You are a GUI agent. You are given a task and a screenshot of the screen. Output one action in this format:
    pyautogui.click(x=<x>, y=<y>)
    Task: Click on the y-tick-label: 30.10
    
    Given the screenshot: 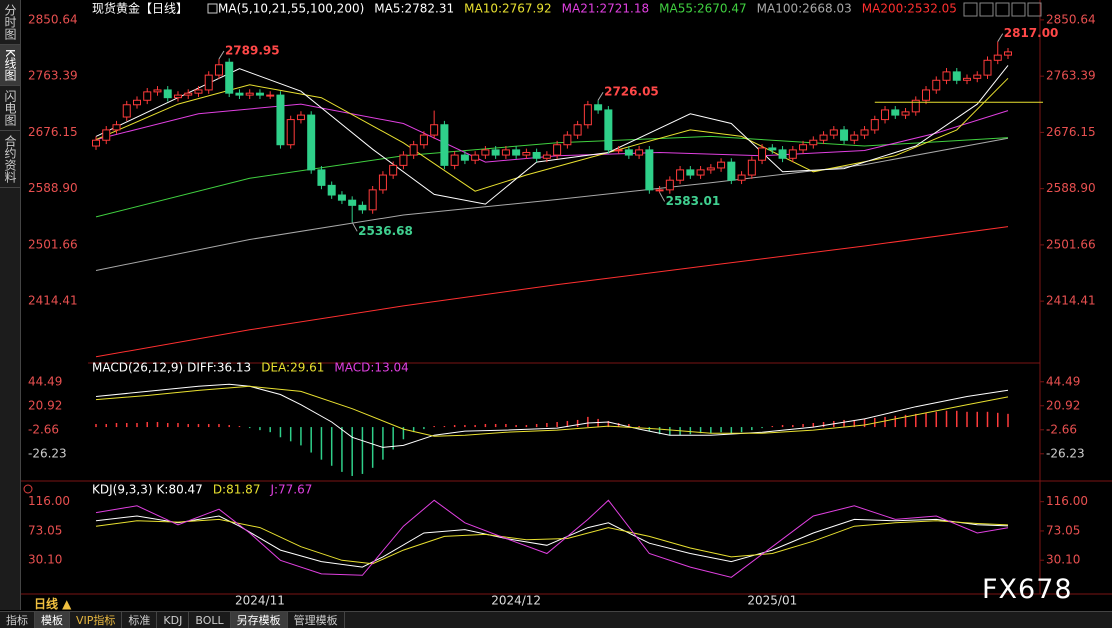 What is the action you would take?
    pyautogui.click(x=45, y=560)
    